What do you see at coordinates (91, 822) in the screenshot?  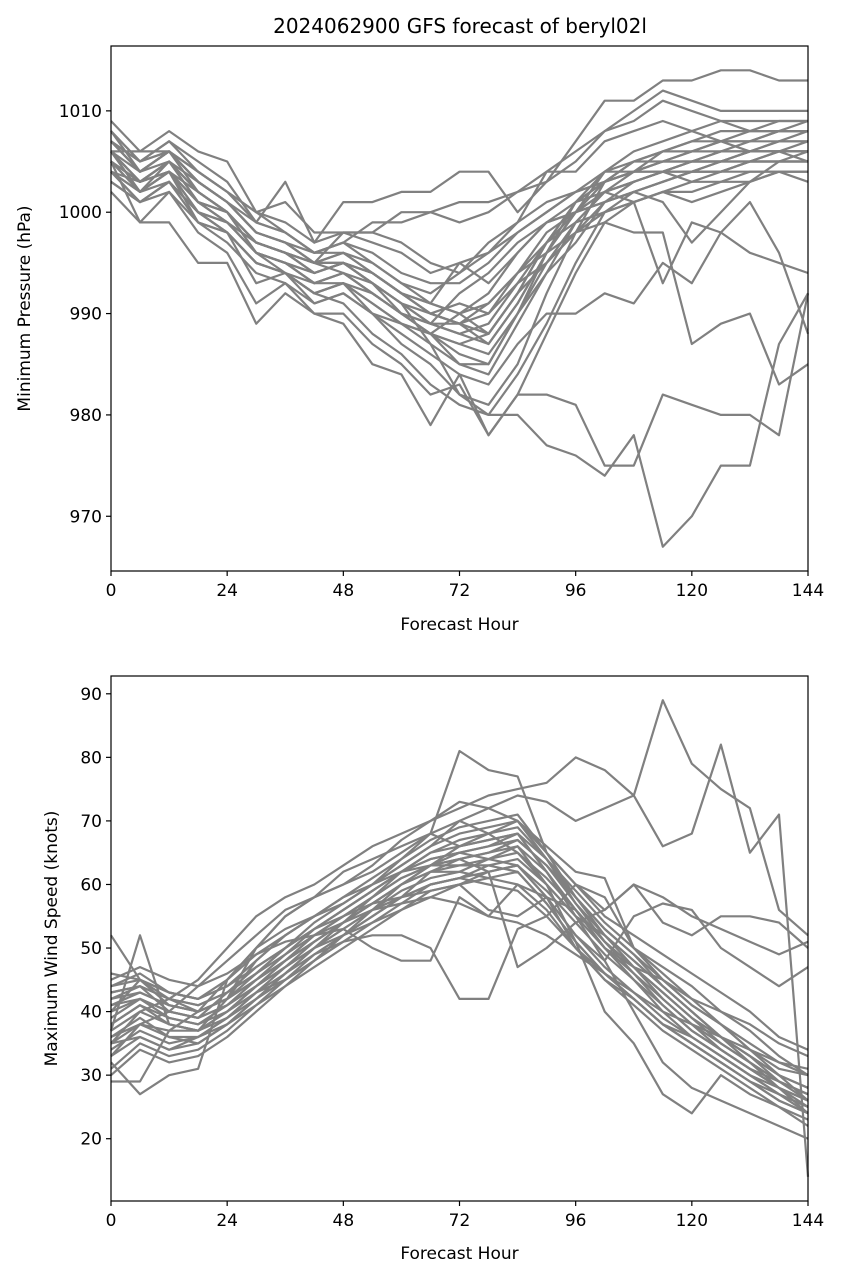 I see `wind-y-tick-label: 70` at bounding box center [91, 822].